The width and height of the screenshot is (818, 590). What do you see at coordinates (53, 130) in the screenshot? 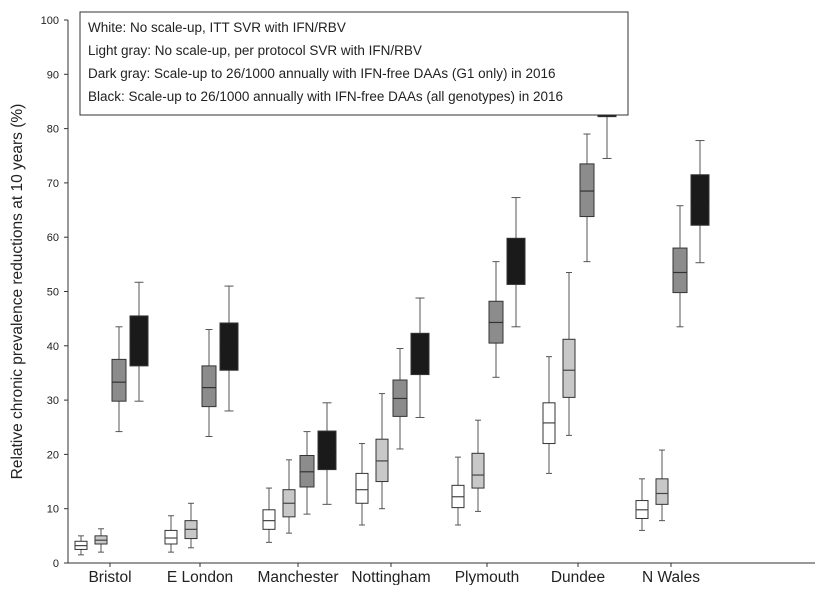
I see `y-tick-label: 80` at bounding box center [53, 130].